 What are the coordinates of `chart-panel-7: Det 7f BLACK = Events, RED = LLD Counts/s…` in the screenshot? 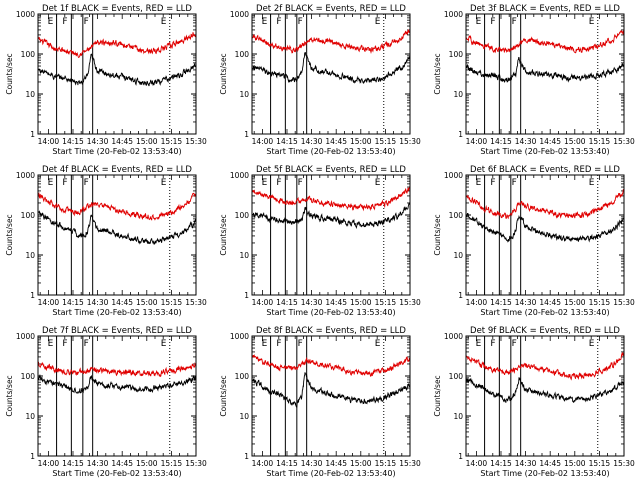 It's located at (106, 402).